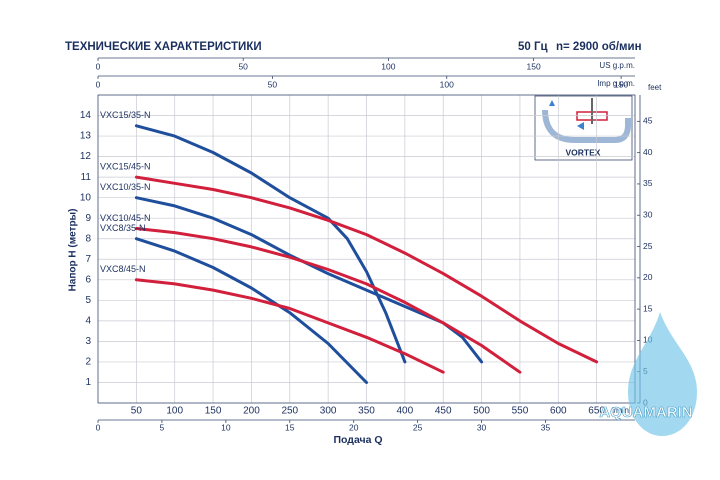 The width and height of the screenshot is (720, 480). Describe the element at coordinates (88, 259) in the screenshot. I see `y-tick-label: 7` at that location.